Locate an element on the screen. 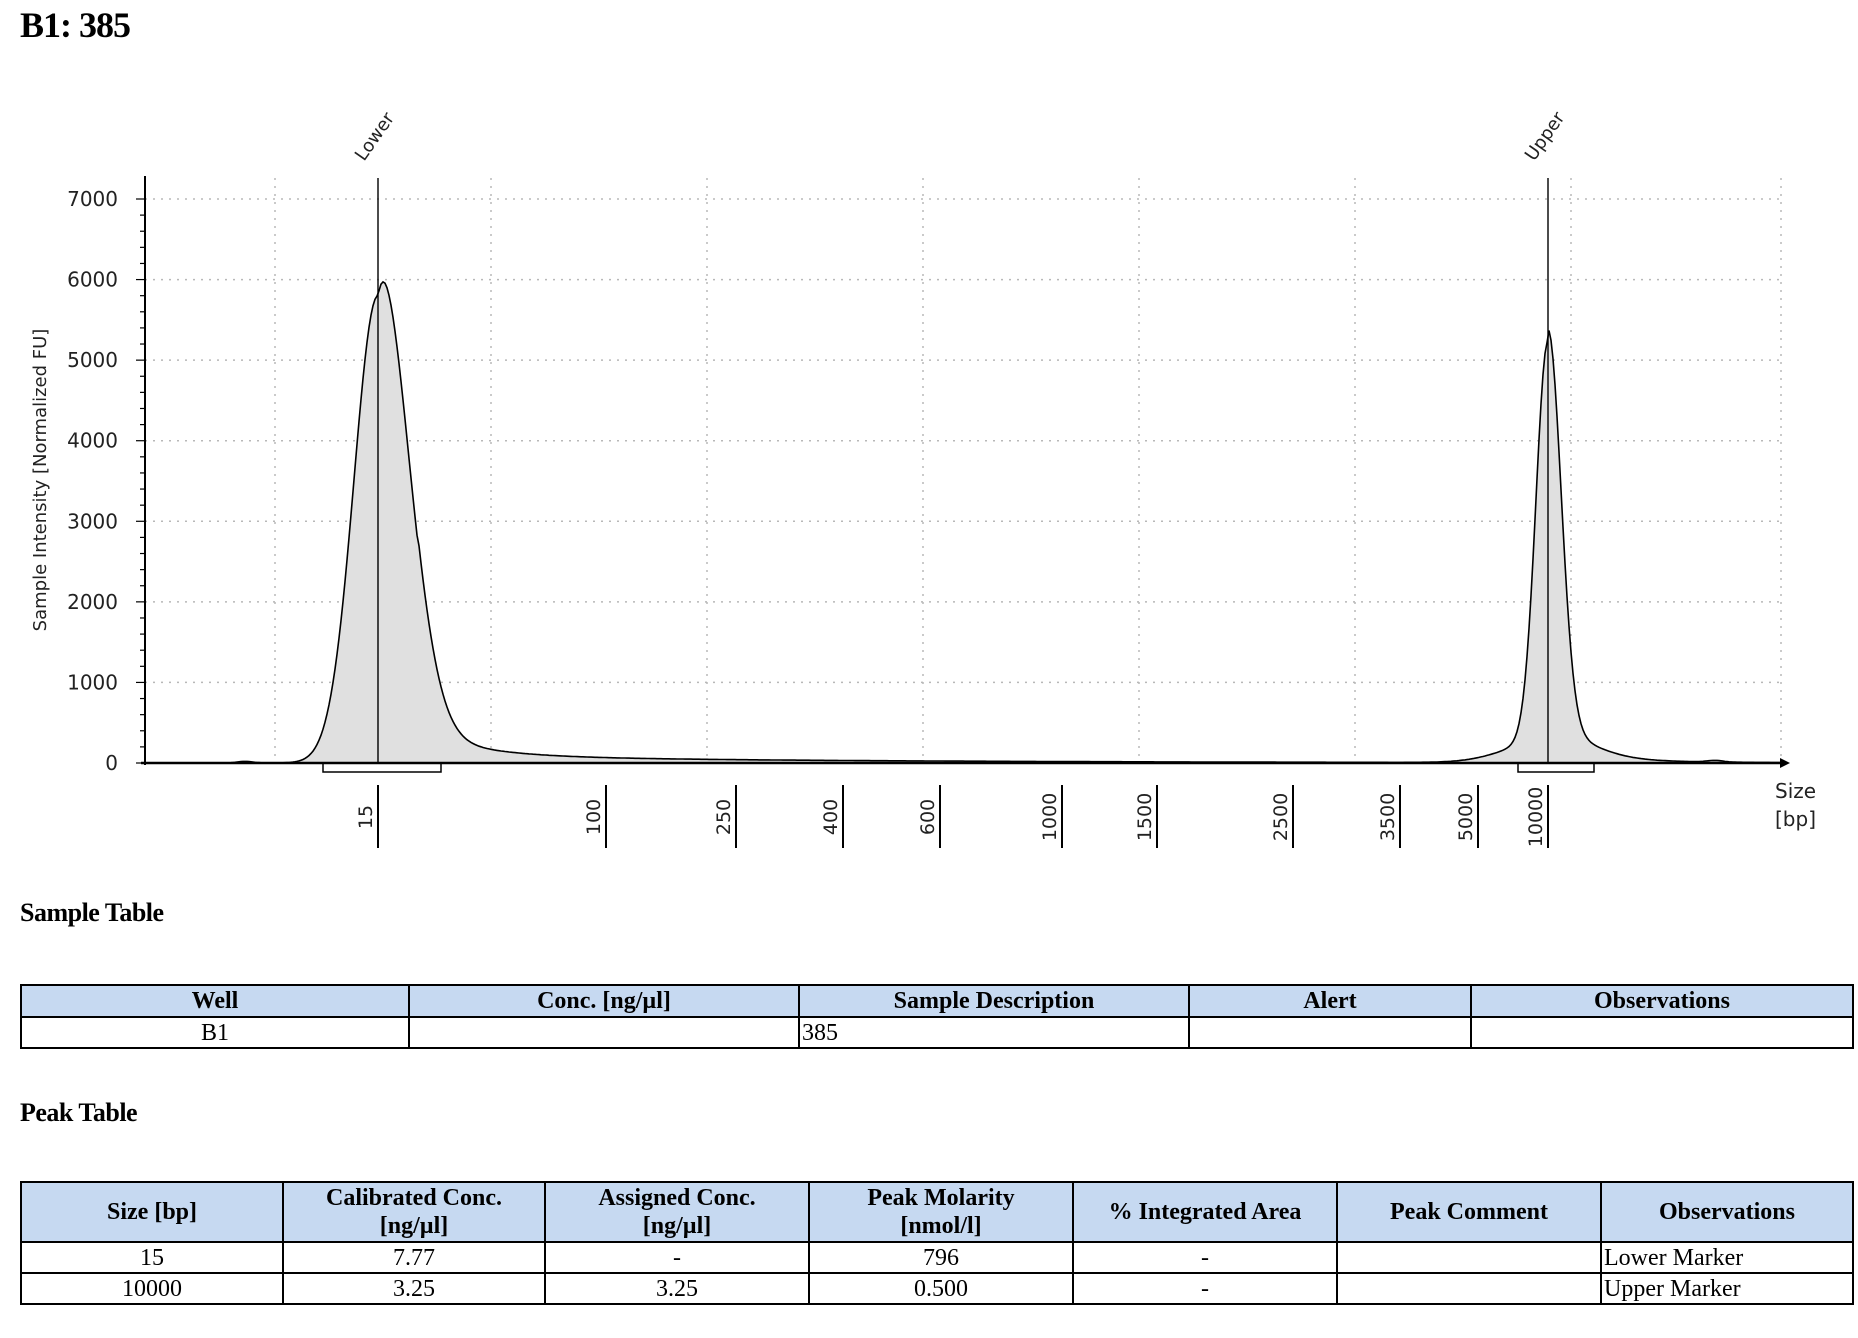 The image size is (1858, 1338). x-tick-label: 2500 is located at coordinates (1281, 817).